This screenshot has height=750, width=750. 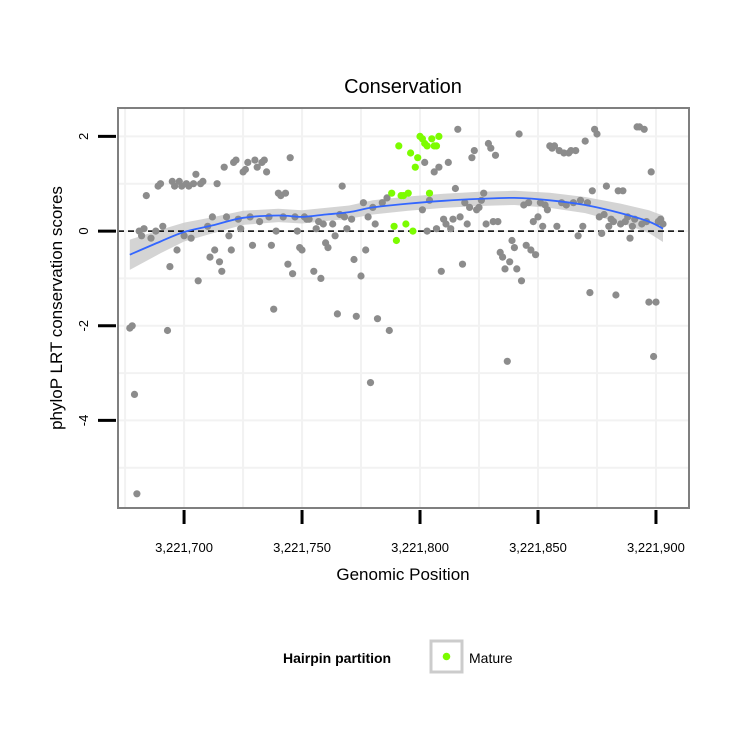 What do you see at coordinates (656, 547) in the screenshot?
I see `x-tick-label: 3,221,900` at bounding box center [656, 547].